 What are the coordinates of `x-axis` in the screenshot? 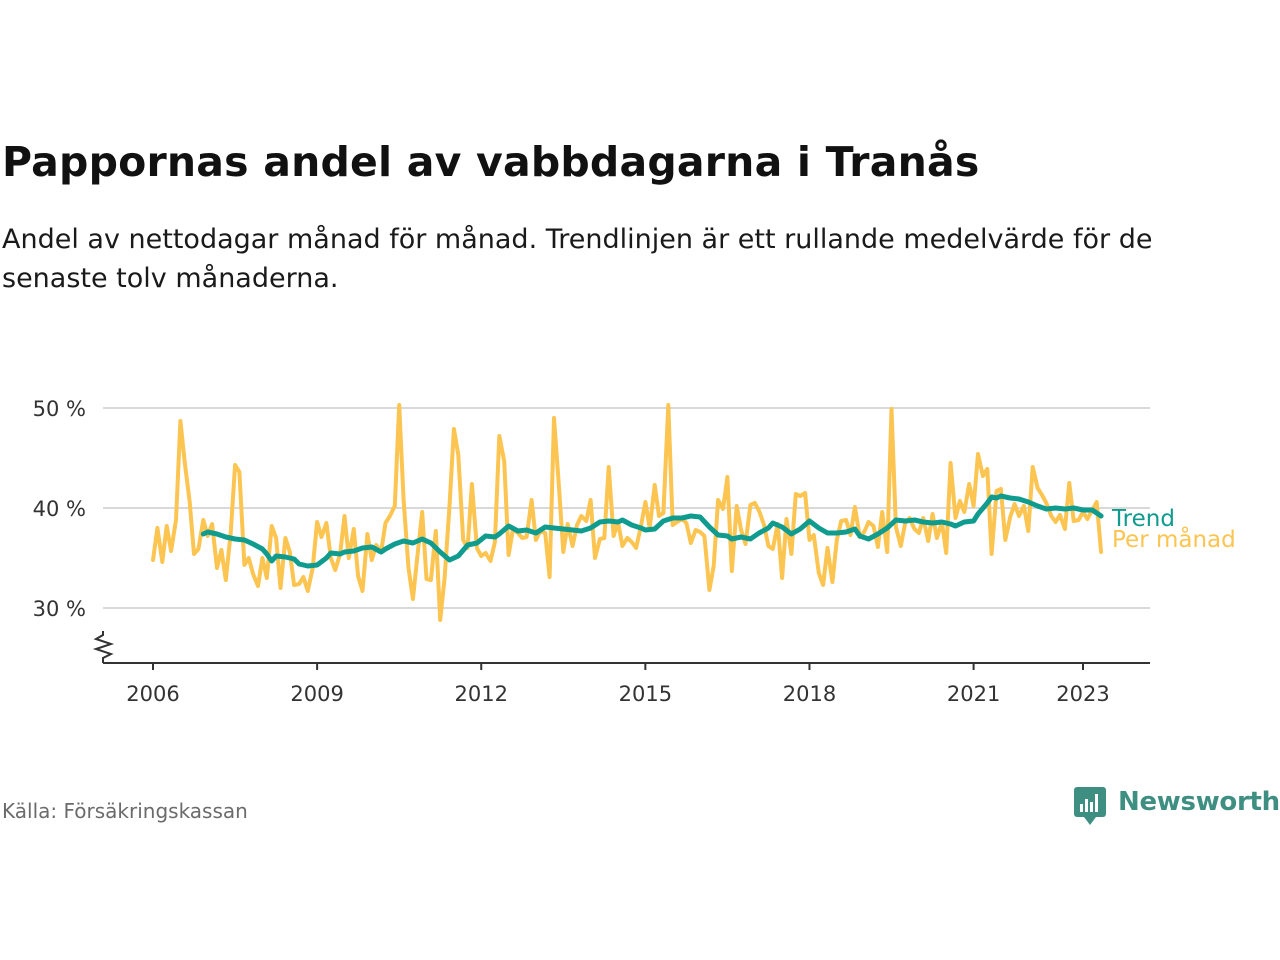 It's located at (621, 647).